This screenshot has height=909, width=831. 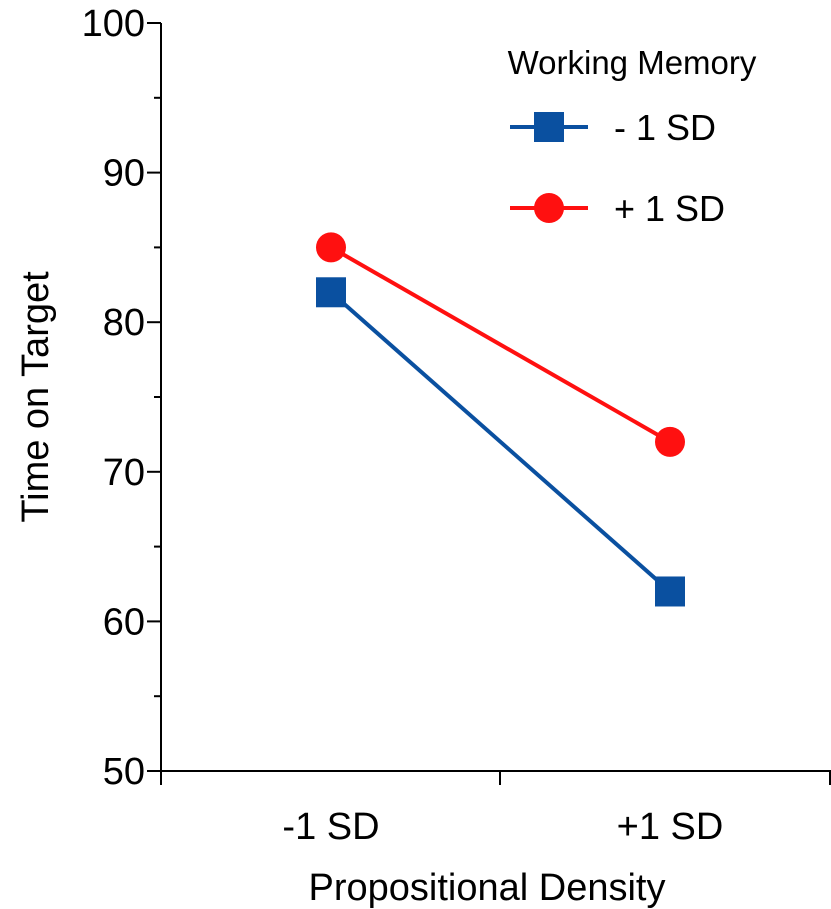 What do you see at coordinates (665, 127) in the screenshot?
I see `legend-label-1: - 1 SD` at bounding box center [665, 127].